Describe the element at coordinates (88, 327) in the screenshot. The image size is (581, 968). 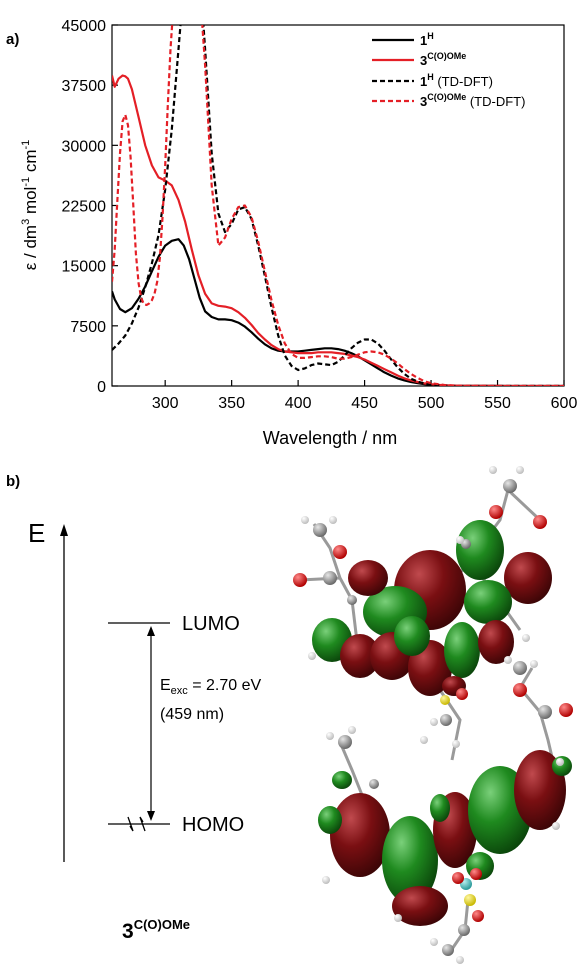
I see `y-tick-label-7500: 7500` at that location.